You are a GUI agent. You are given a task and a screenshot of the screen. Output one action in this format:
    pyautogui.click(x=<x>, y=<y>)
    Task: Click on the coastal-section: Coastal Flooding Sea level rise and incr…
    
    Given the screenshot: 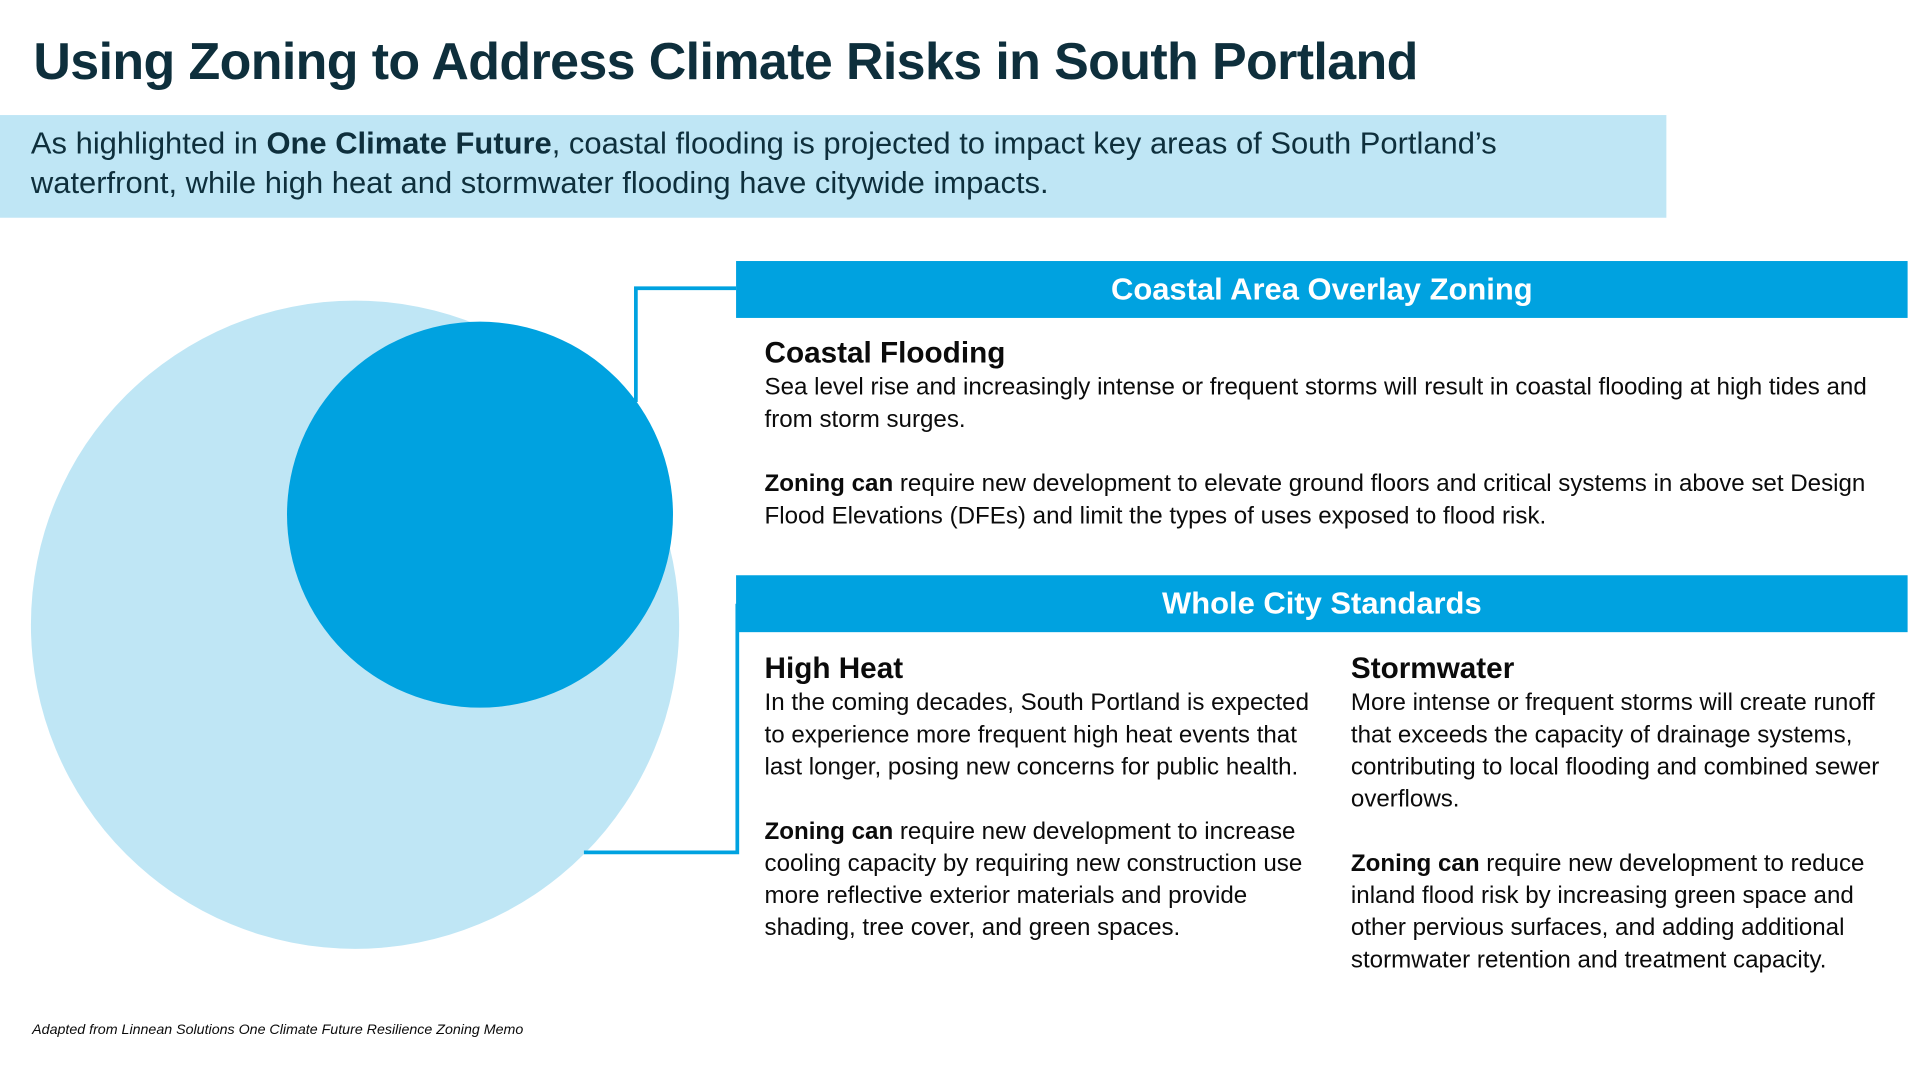 What is the action you would take?
    pyautogui.click(x=1334, y=433)
    